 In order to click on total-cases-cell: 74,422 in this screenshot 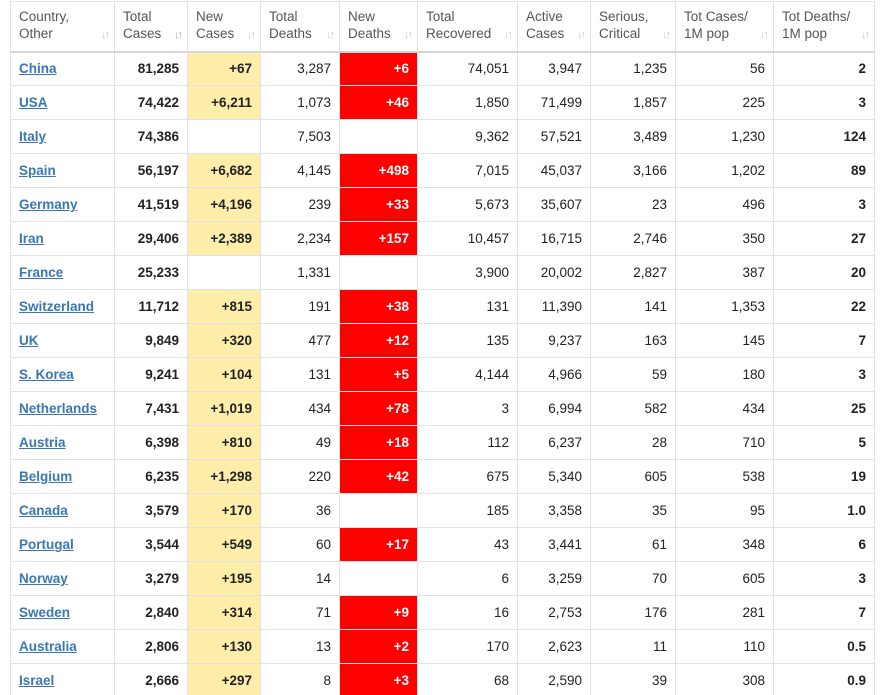, I will do `click(151, 102)`.